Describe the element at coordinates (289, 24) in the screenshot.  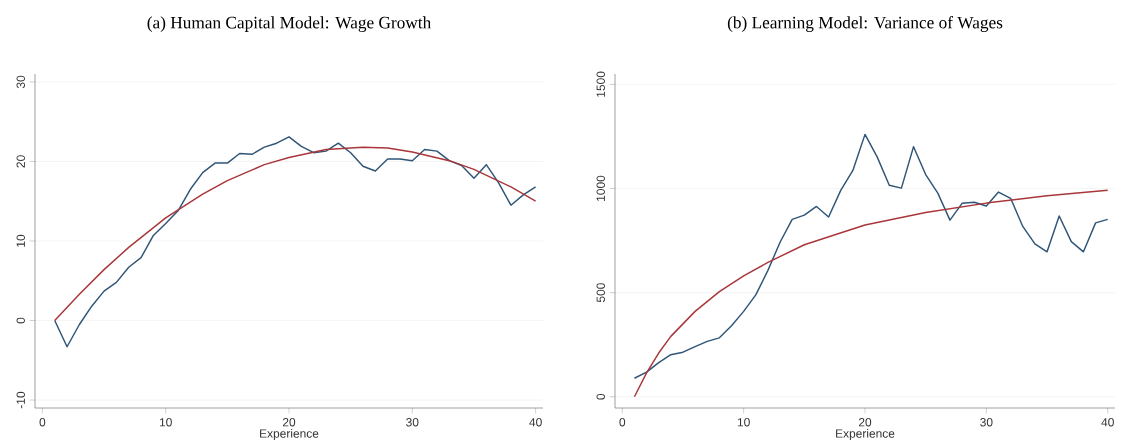
I see `chart-title: (a) Human Capital Model: Wage Growth` at that location.